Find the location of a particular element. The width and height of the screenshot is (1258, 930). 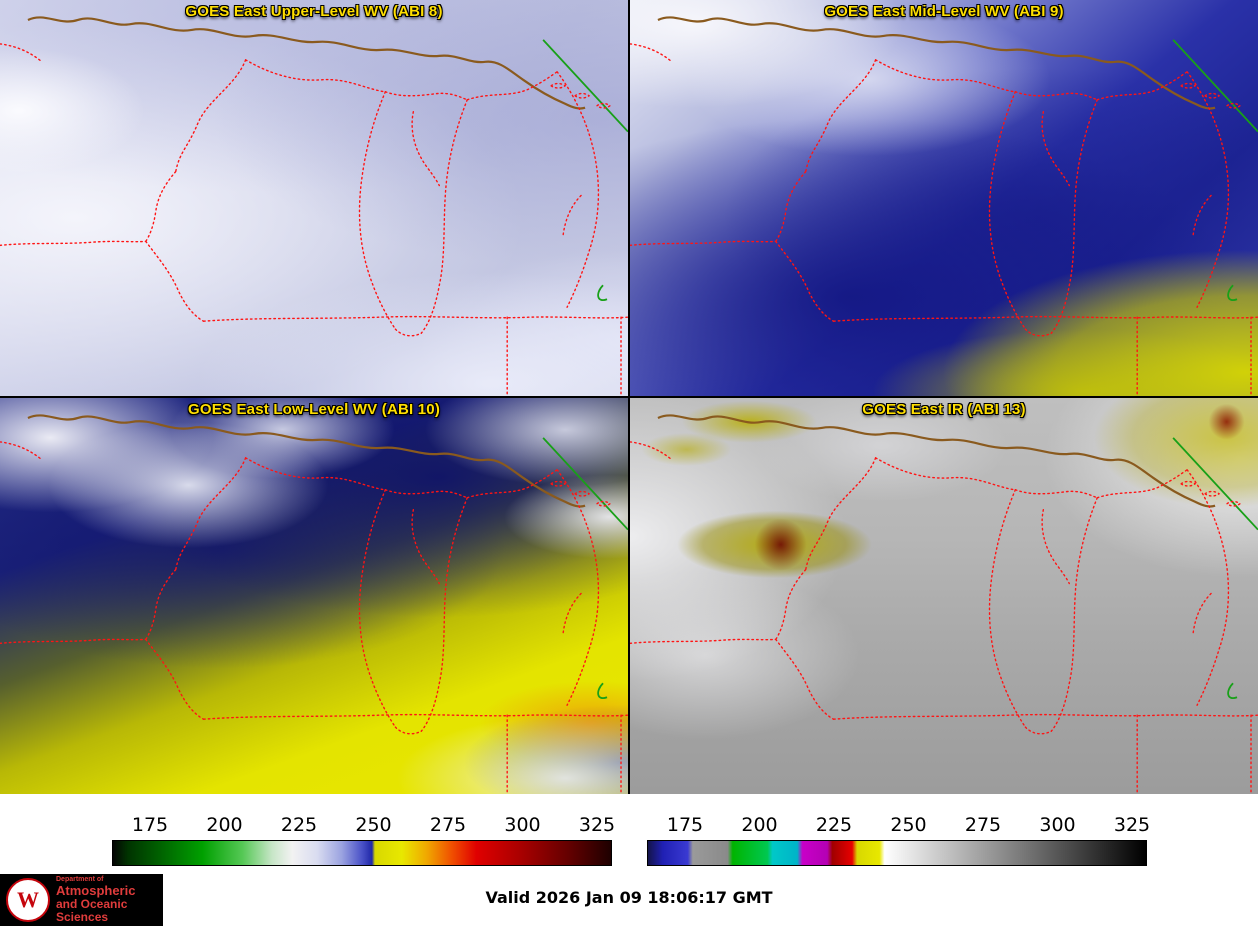

panel-title: GOES East Upper-Level WV (ABI 8) is located at coordinates (314, 11).